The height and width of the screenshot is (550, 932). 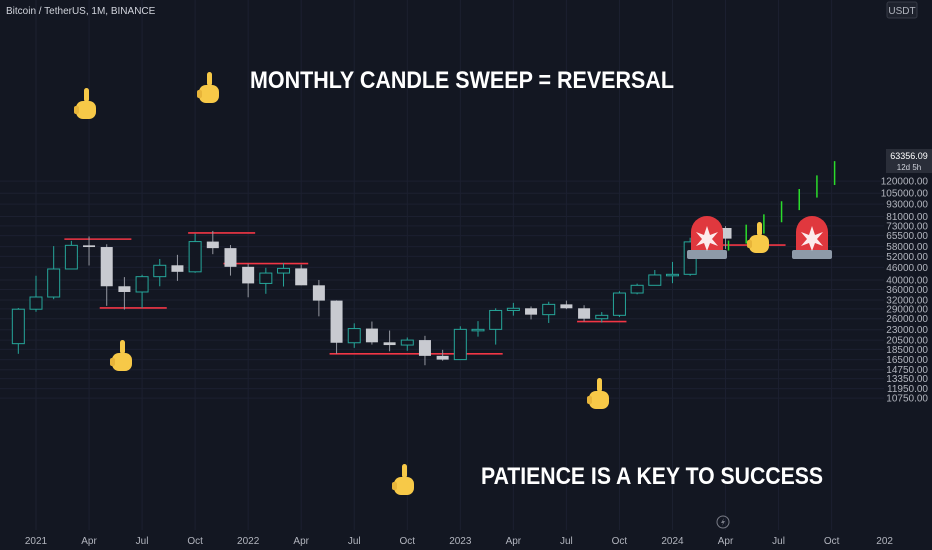 I want to click on time-tick-label: 2022, so click(x=248, y=541).